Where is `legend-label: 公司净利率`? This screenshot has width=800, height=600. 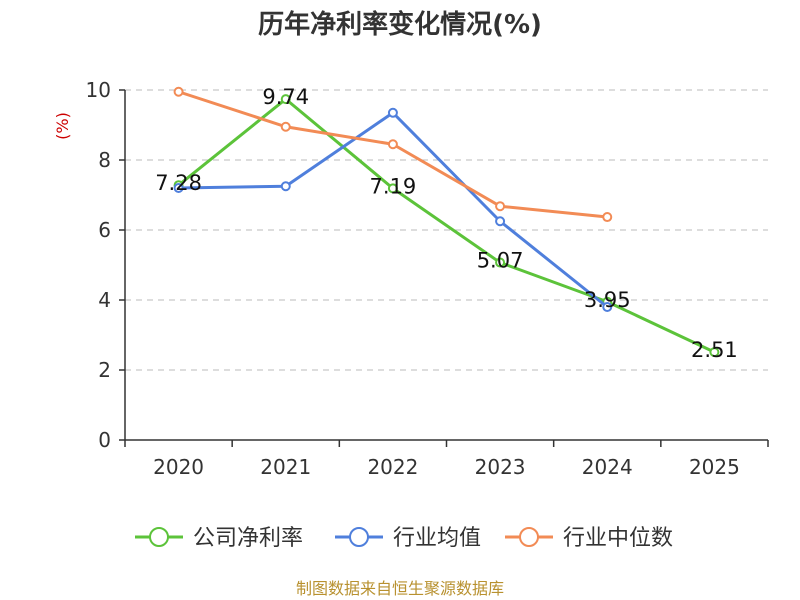
legend-label: 公司净利率 is located at coordinates (248, 538).